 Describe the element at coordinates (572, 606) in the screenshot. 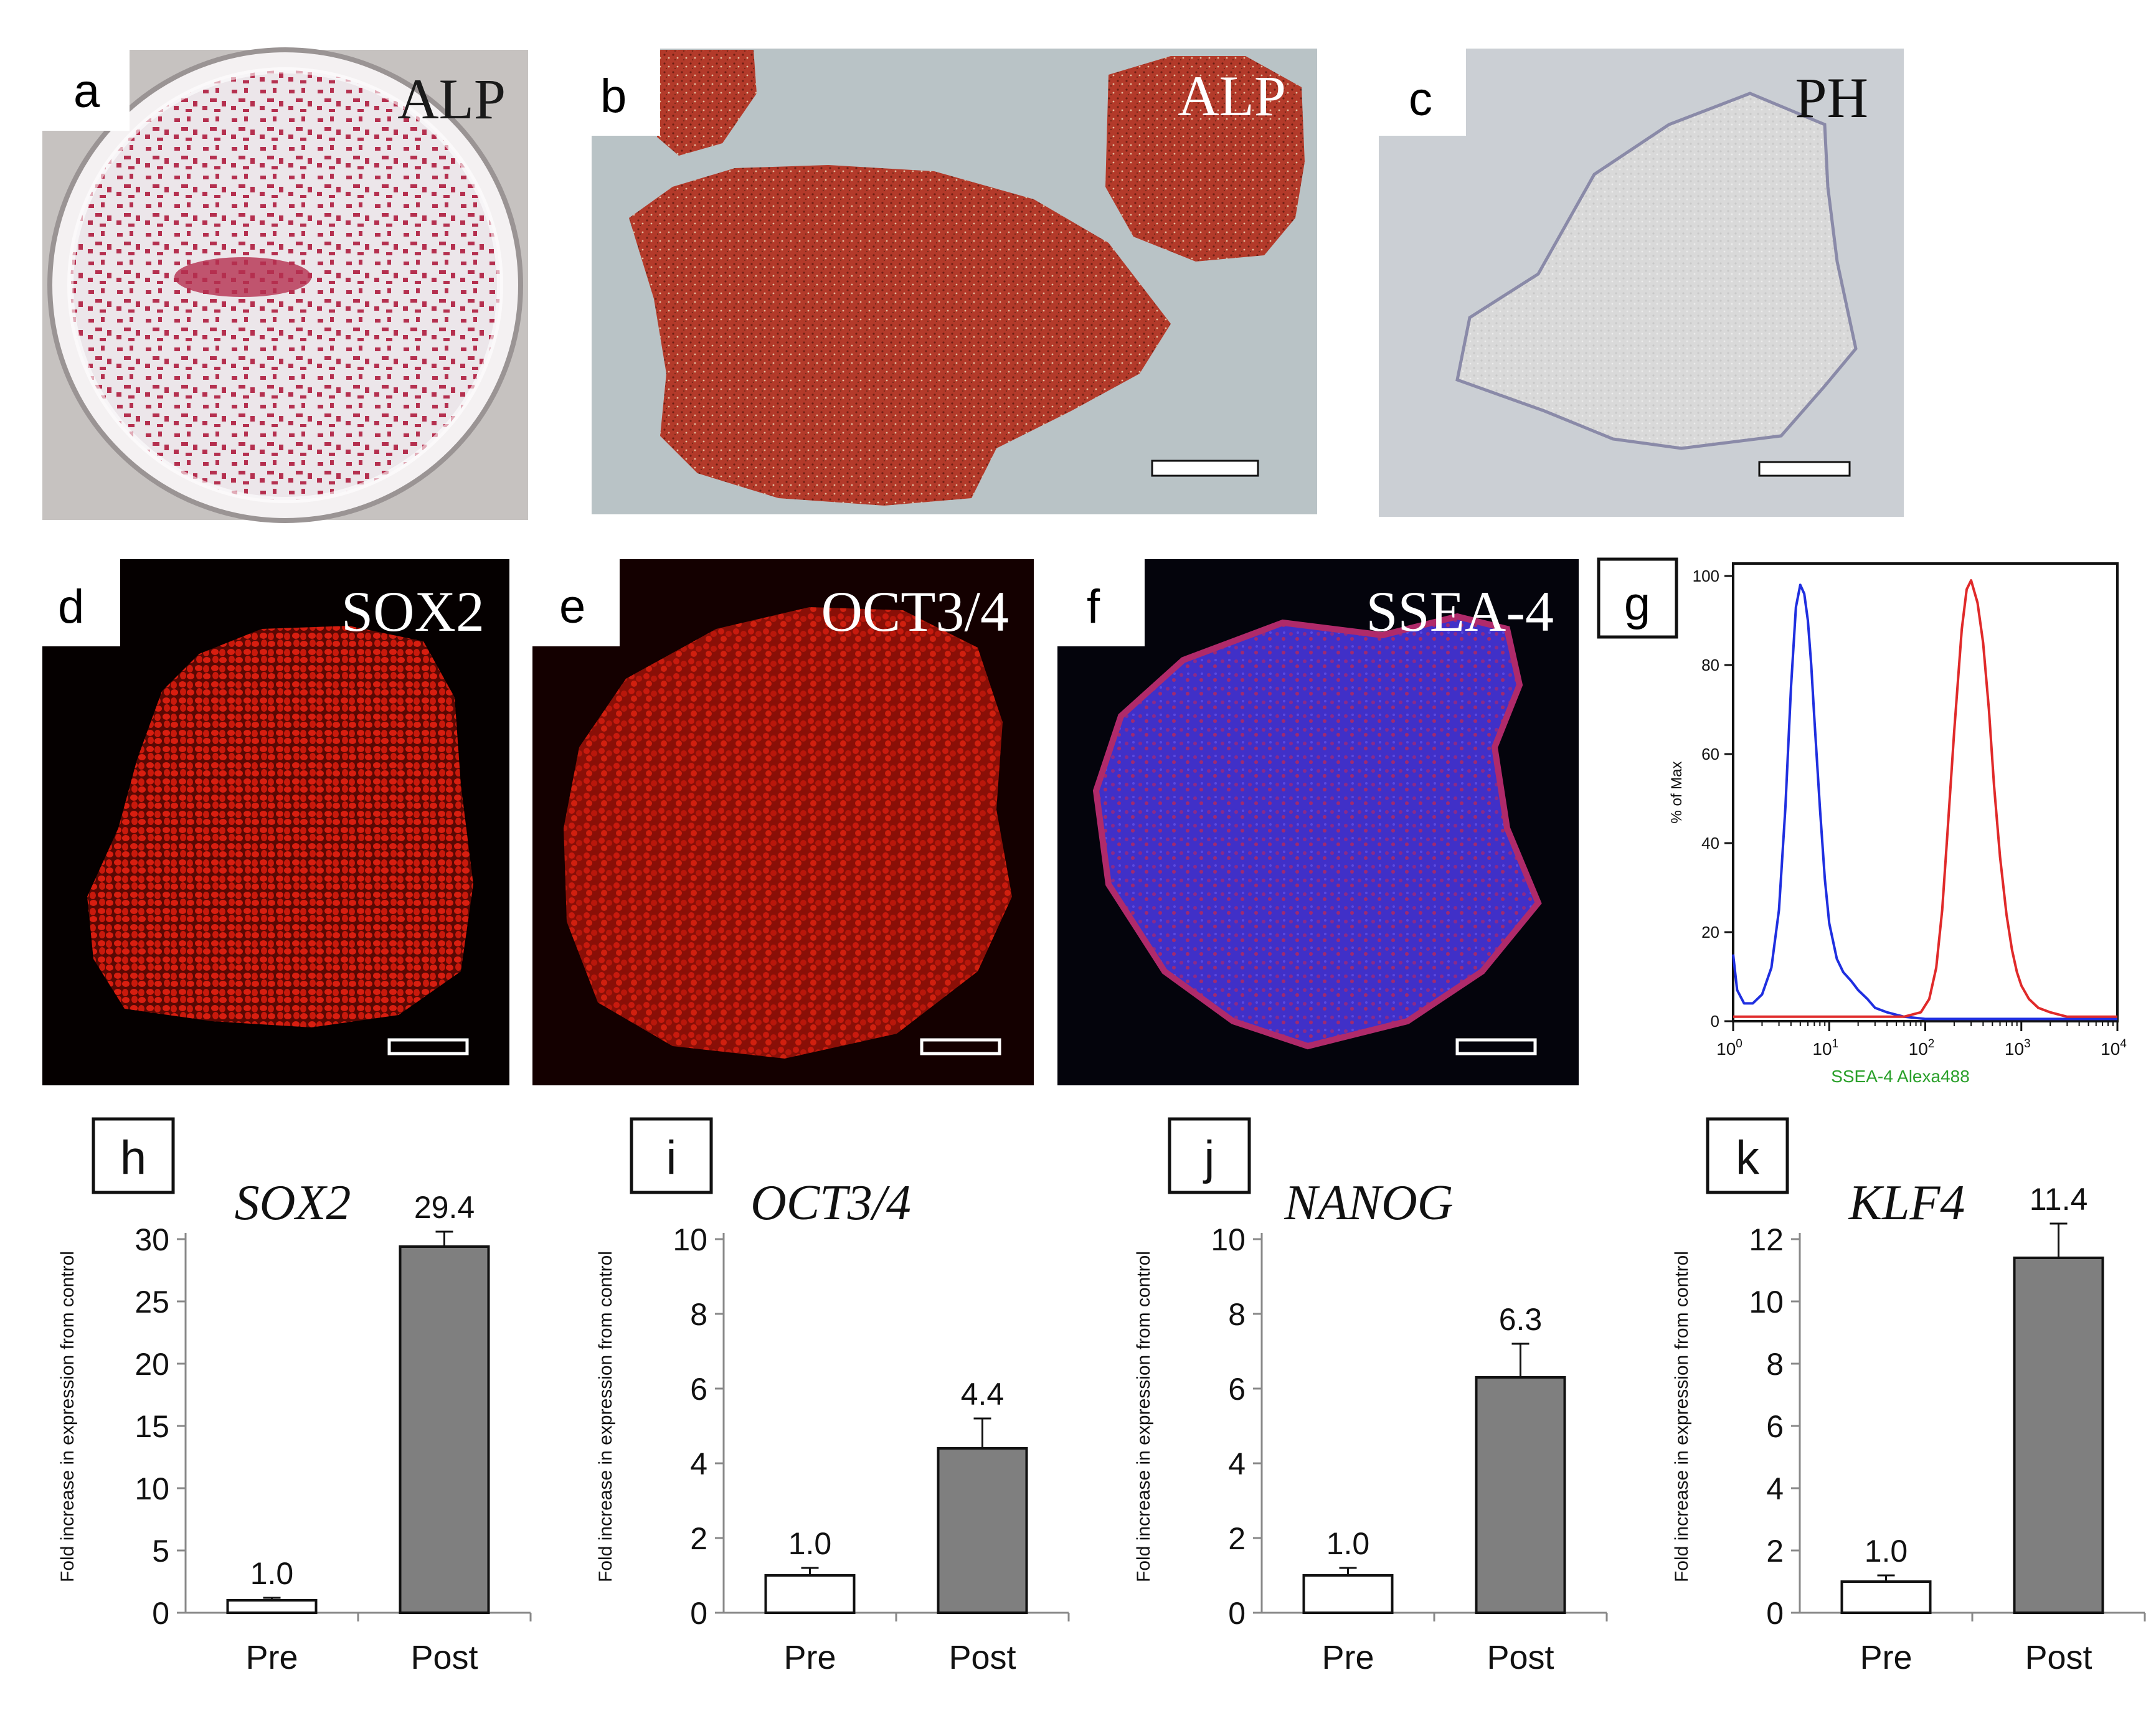

I see `panel-letter-e: e` at that location.